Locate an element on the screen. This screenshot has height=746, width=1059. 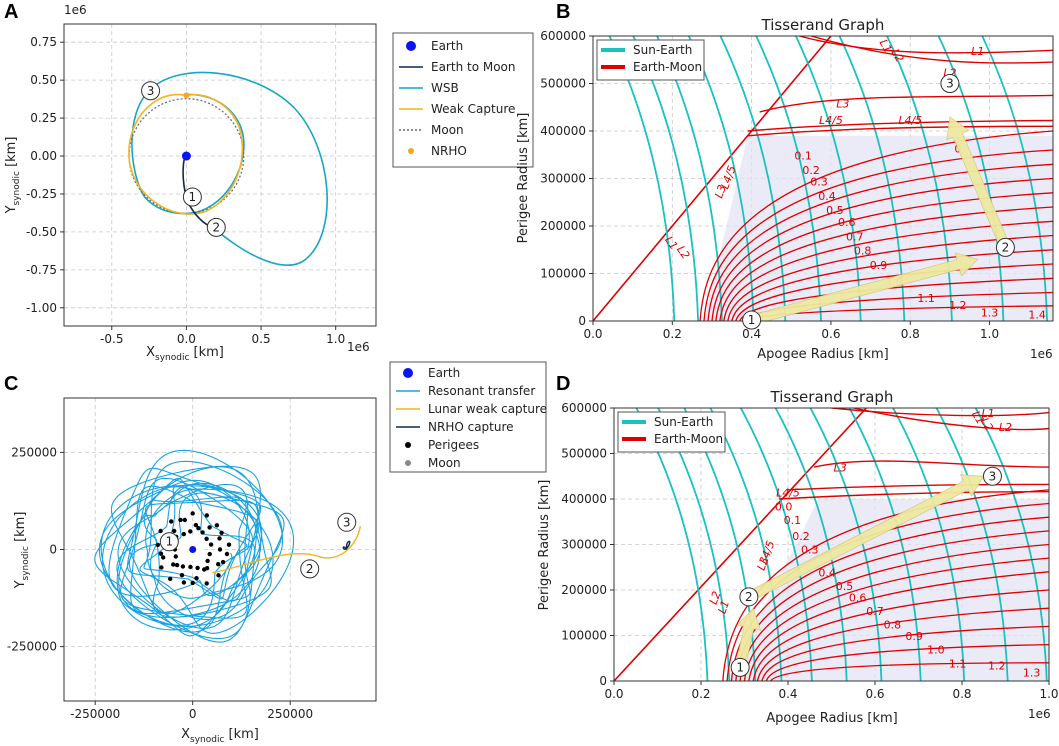
panel-a-y-exponent: 1e6 is located at coordinates (75, 10).